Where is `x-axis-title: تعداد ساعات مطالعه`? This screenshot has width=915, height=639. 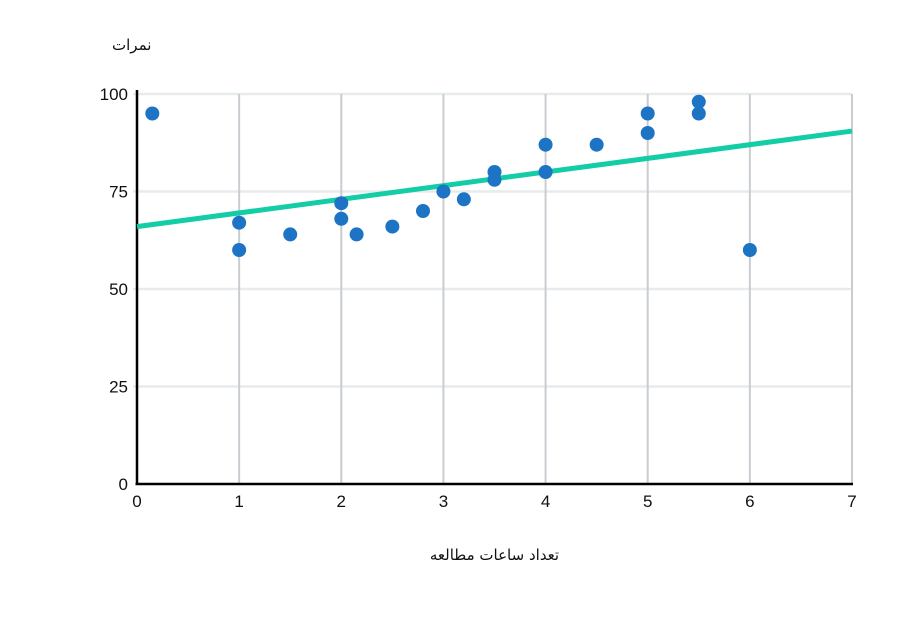 x-axis-title: تعداد ساعات مطالعه is located at coordinates (494, 555).